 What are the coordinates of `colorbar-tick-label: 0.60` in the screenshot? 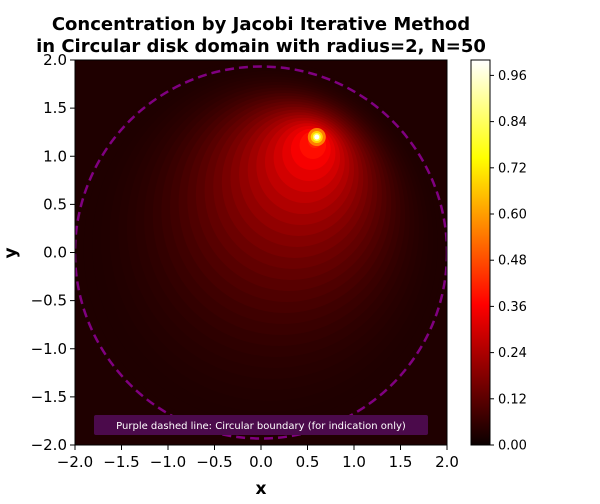 It's located at (512, 215).